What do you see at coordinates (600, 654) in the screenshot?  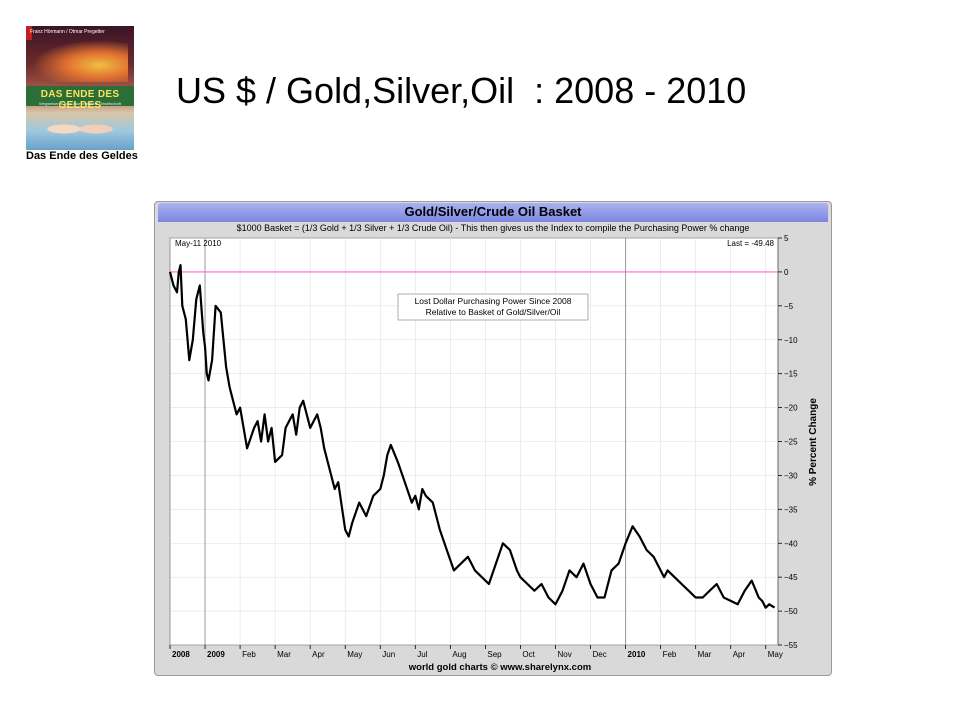 I see `x-tick-label: Dec` at bounding box center [600, 654].